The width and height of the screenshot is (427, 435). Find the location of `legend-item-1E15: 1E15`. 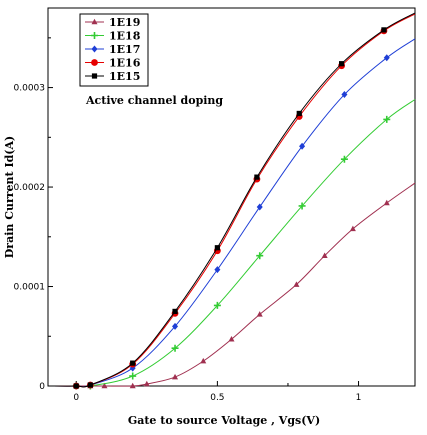

legend-item-1E15: 1E15 is located at coordinates (112, 76).